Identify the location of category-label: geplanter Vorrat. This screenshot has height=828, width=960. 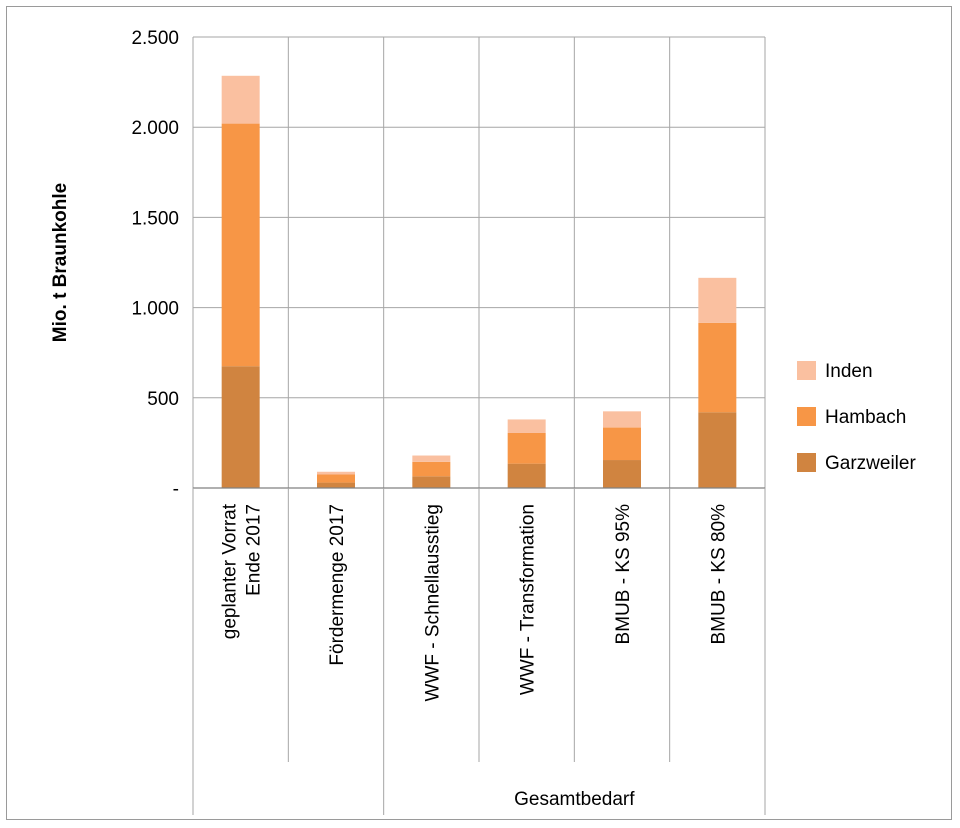
(230, 571).